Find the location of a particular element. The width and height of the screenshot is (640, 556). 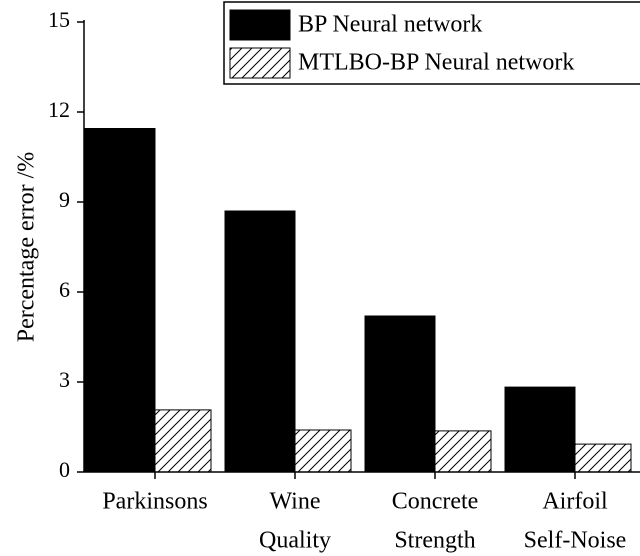

y-tick-label: 9 is located at coordinates (64, 199).